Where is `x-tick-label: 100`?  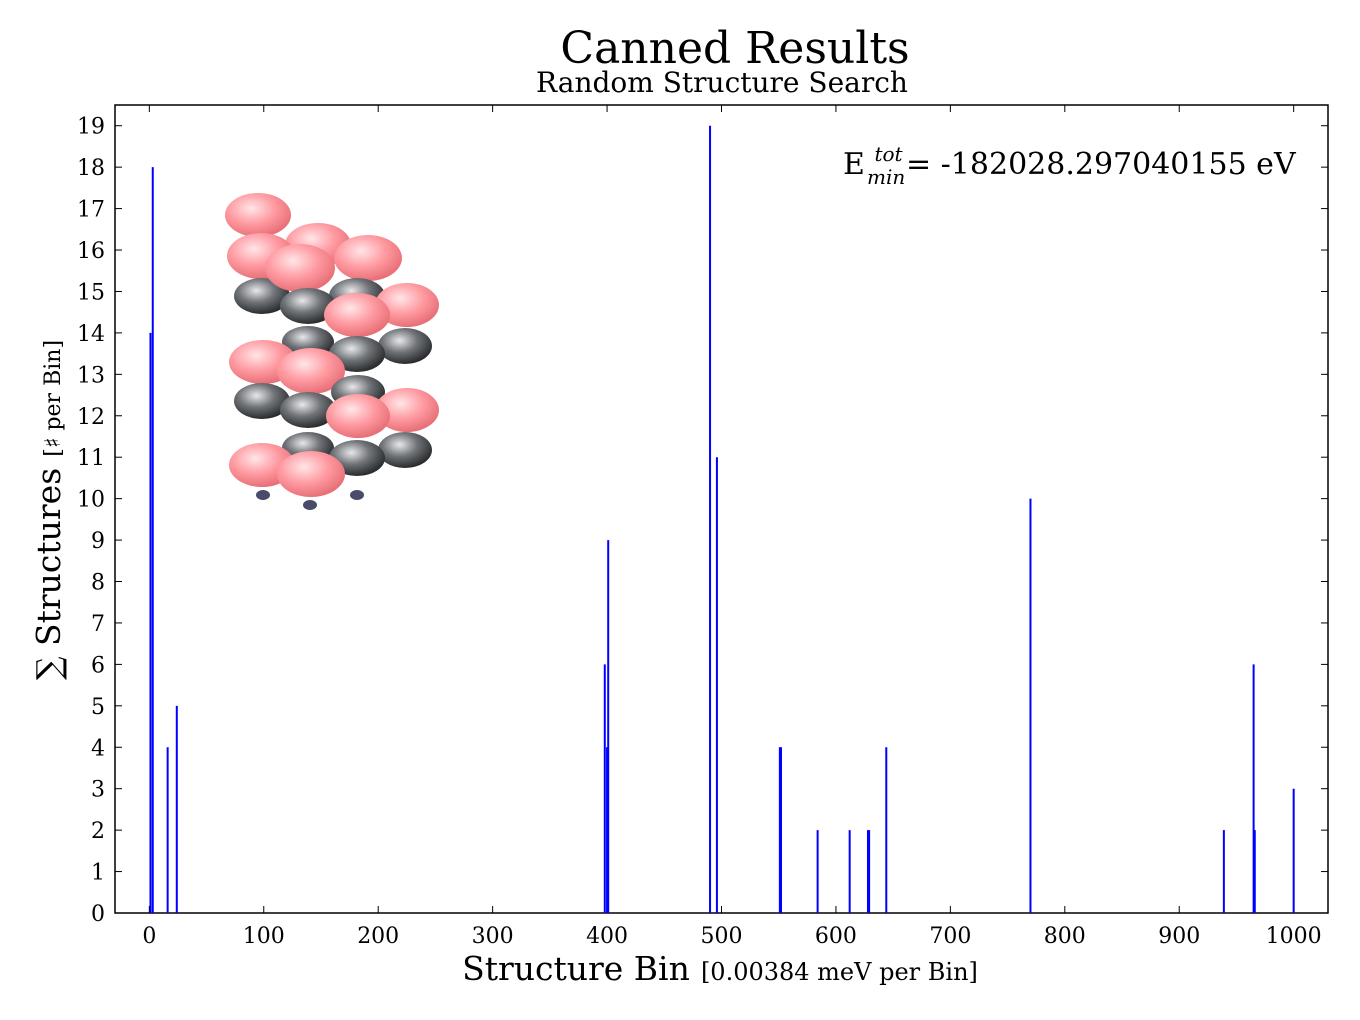
x-tick-label: 100 is located at coordinates (264, 936).